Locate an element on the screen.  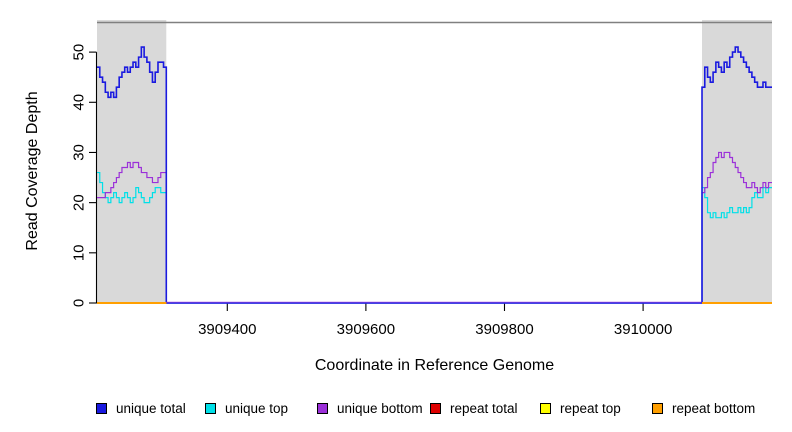
y-tick-label: 40 is located at coordinates (79, 102).